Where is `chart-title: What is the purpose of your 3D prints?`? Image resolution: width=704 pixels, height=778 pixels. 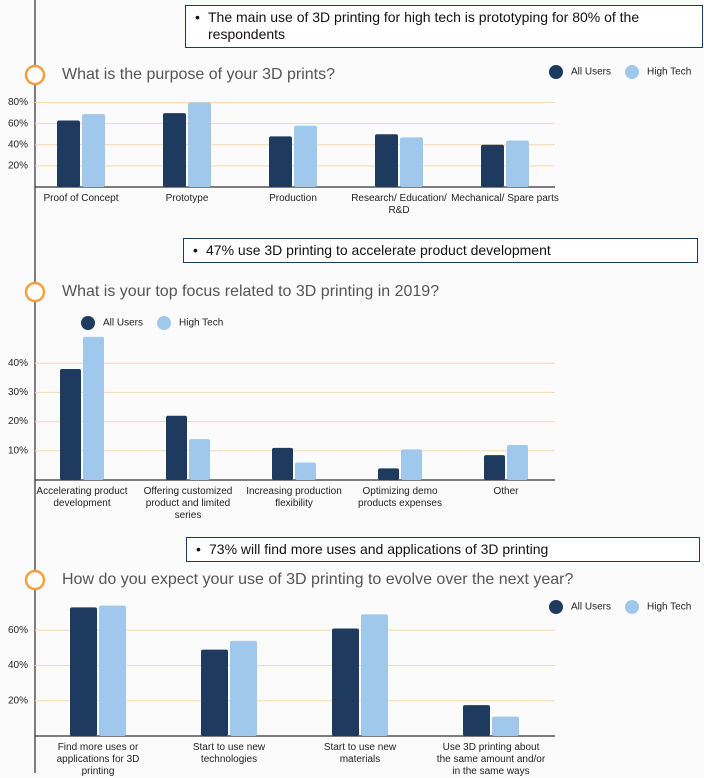
chart-title: What is the purpose of your 3D prints? is located at coordinates (198, 74).